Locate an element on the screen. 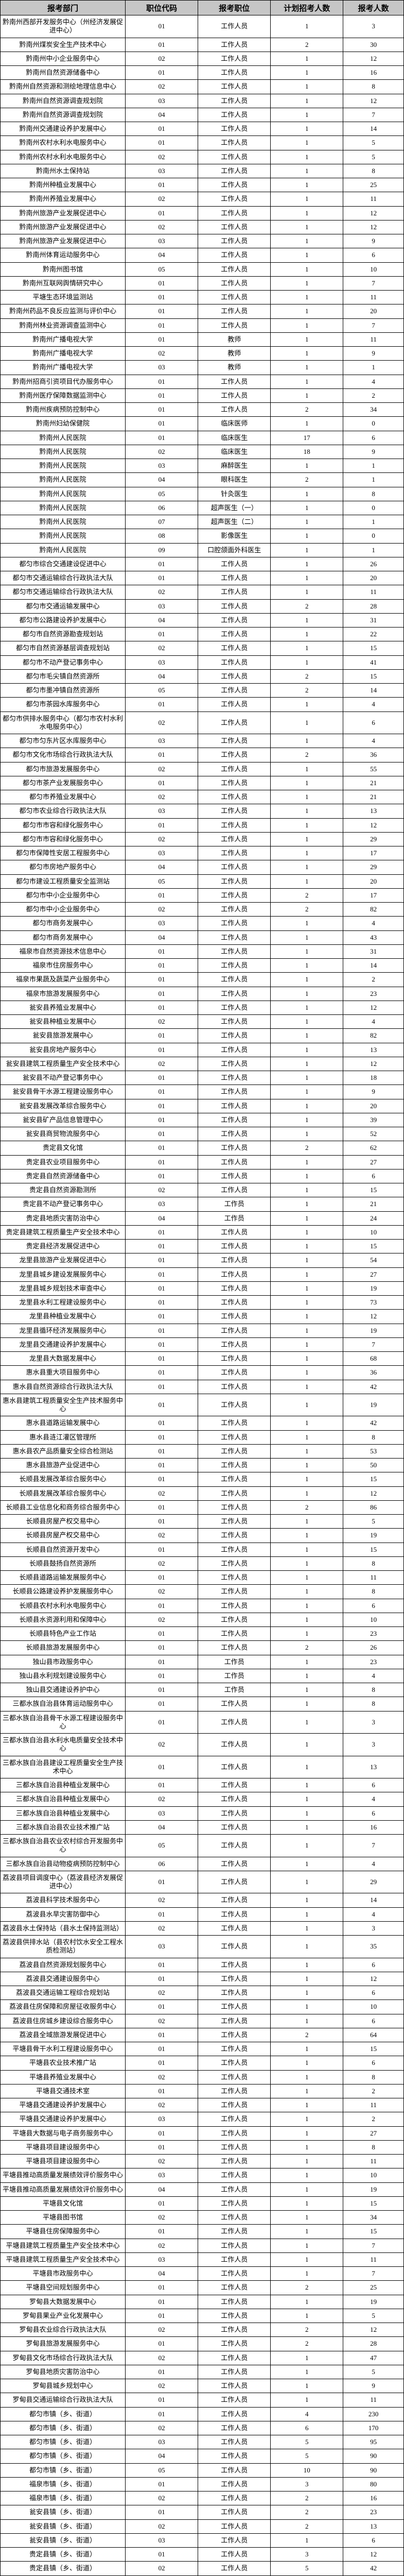 The width and height of the screenshot is (404, 2576). applicant-count-cell: 23 is located at coordinates (373, 993).